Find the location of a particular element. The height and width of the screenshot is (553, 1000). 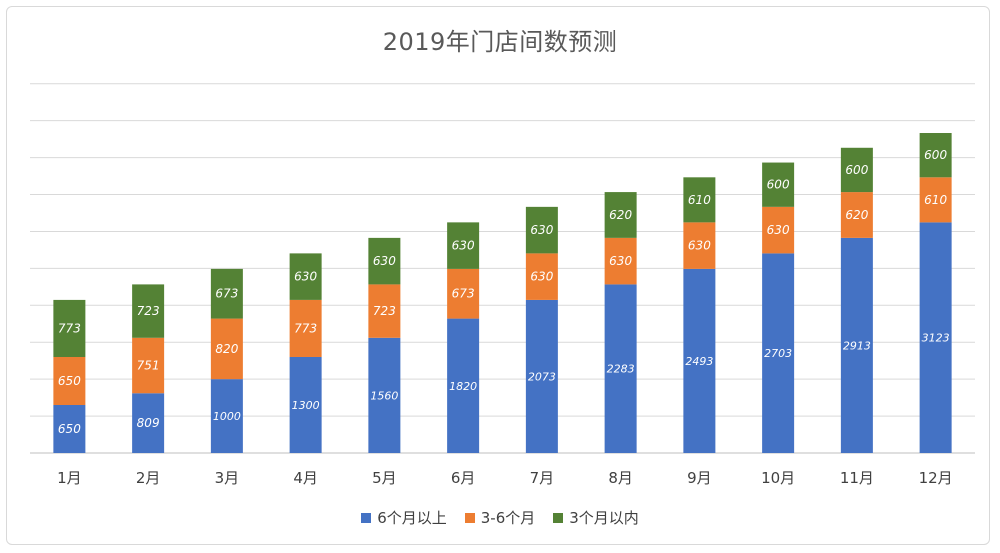

x-tick-label: 9月 is located at coordinates (699, 478).